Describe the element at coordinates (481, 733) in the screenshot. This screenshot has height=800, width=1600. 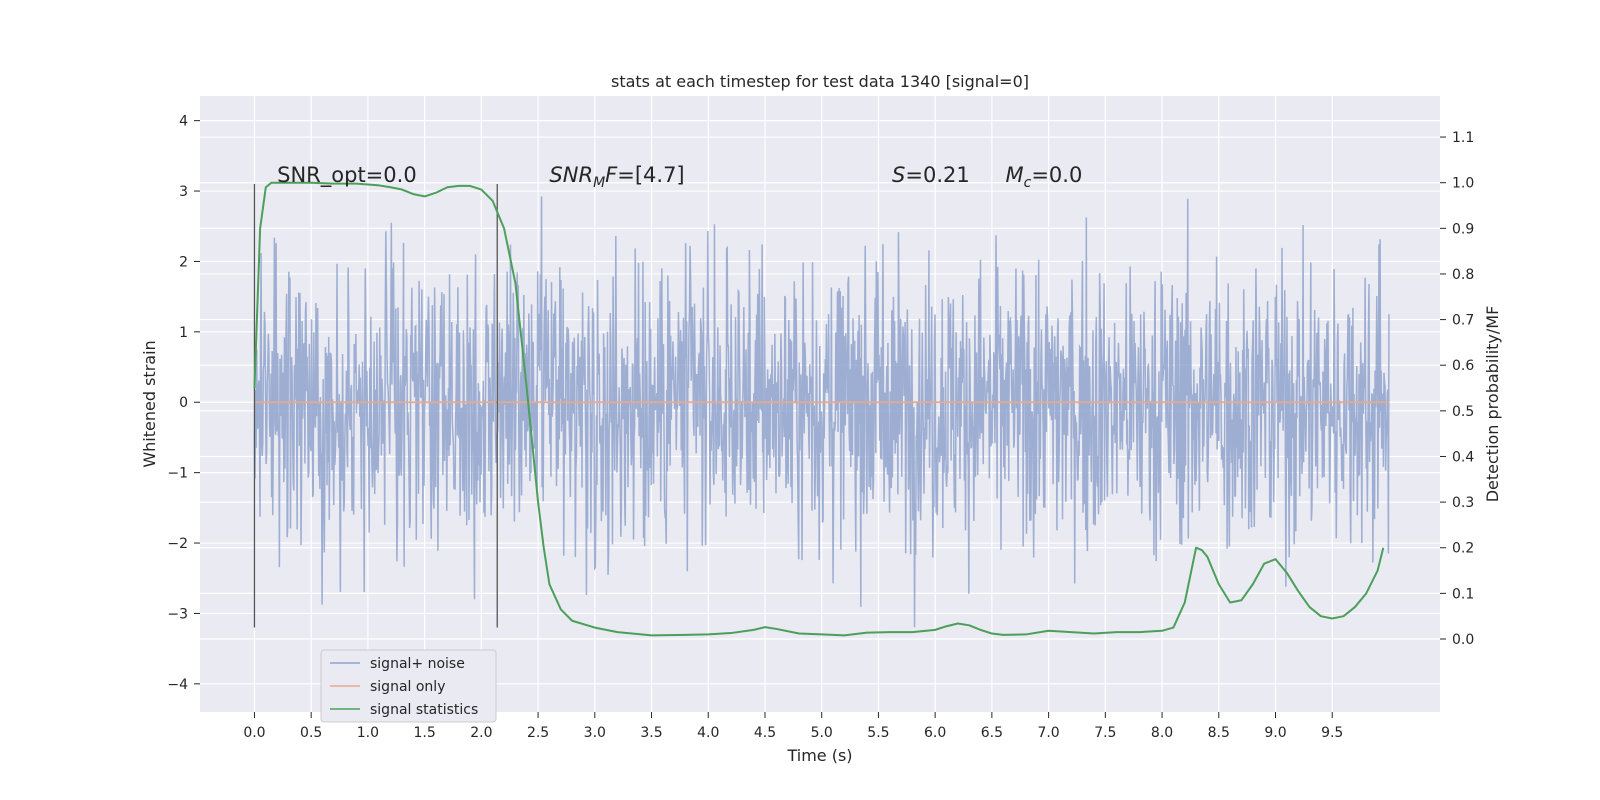
I see `x-tick-label-4: 2.0` at that location.